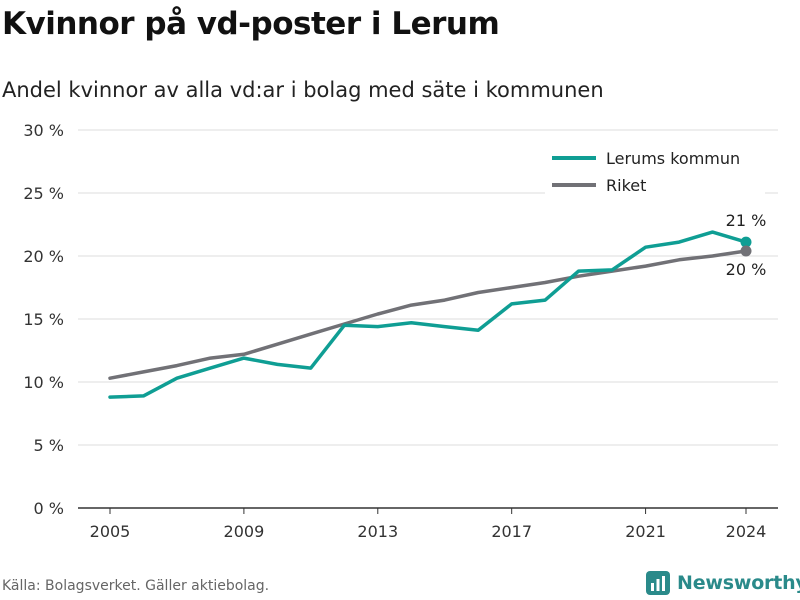  I want to click on y-tick-label: 0 %, so click(49, 508).